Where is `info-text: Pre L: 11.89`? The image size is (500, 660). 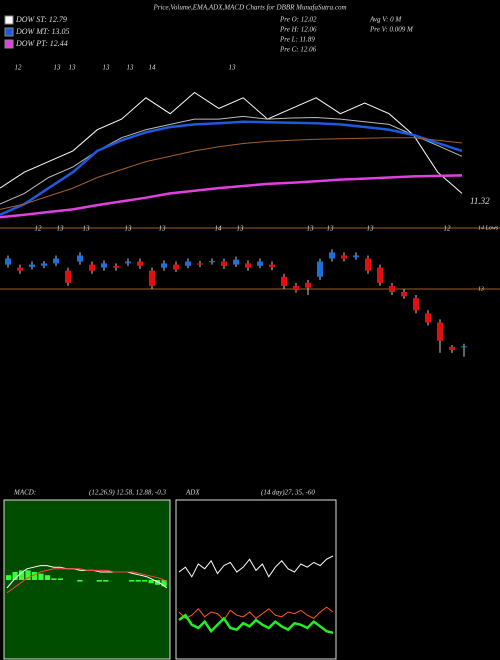
info-text: Pre L: 11.89 is located at coordinates (297, 40).